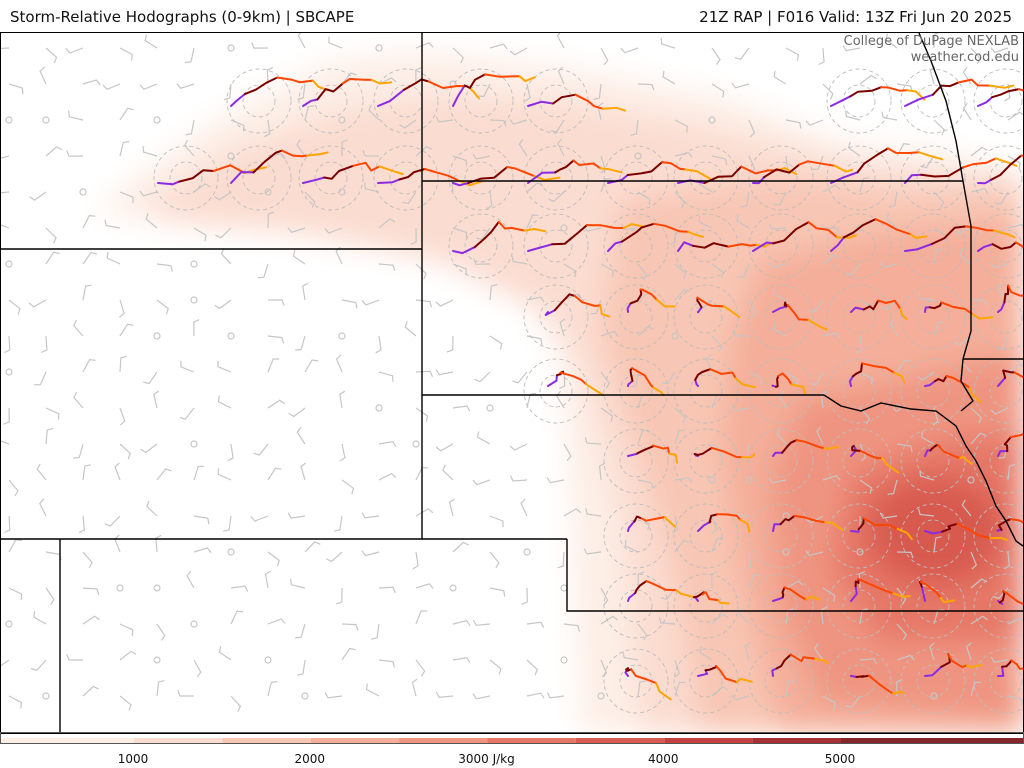  Describe the element at coordinates (923, 470) in the screenshot. I see `border-missouri-river` at that location.